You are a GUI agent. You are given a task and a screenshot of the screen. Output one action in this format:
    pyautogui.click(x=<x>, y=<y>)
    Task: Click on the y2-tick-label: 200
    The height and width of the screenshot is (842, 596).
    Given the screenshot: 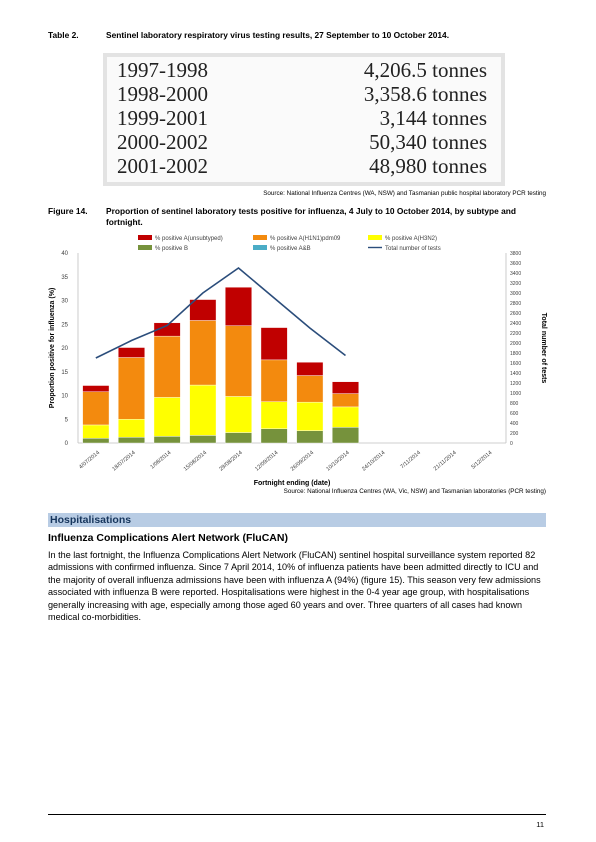 What is the action you would take?
    pyautogui.click(x=514, y=434)
    